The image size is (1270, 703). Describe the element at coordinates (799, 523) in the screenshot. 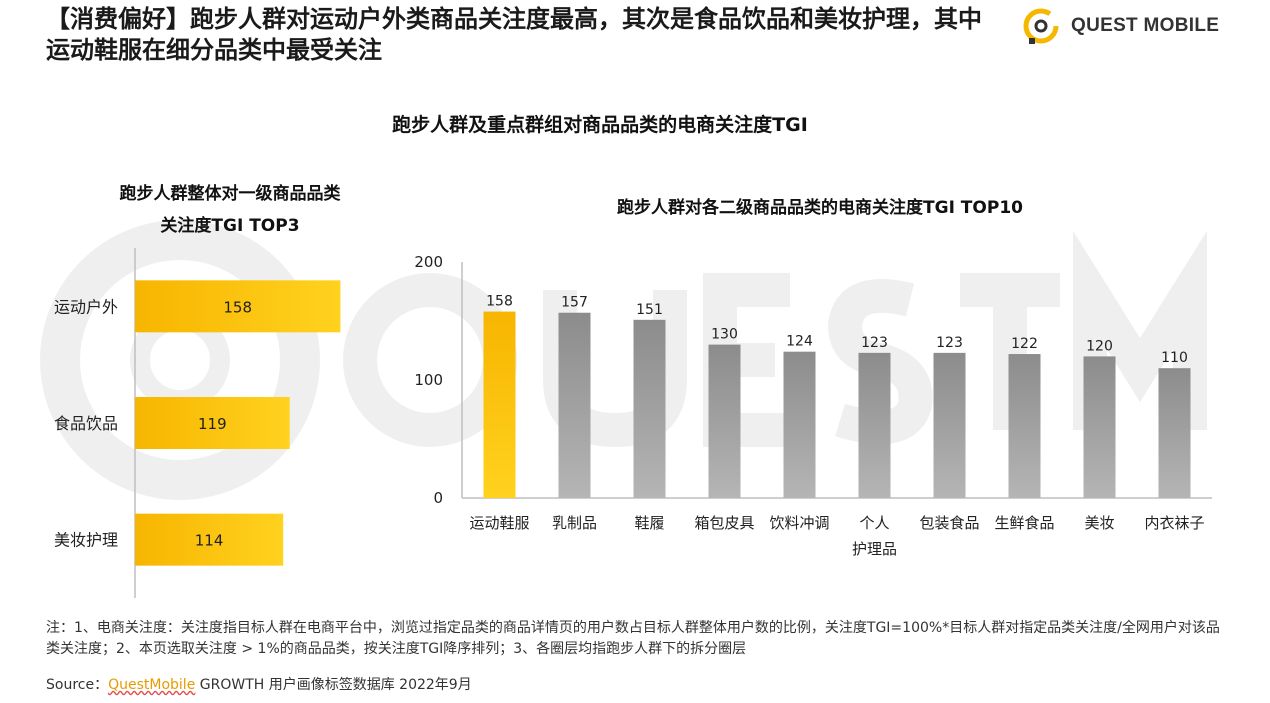

I see `right-category-label: 饮料冲调` at that location.